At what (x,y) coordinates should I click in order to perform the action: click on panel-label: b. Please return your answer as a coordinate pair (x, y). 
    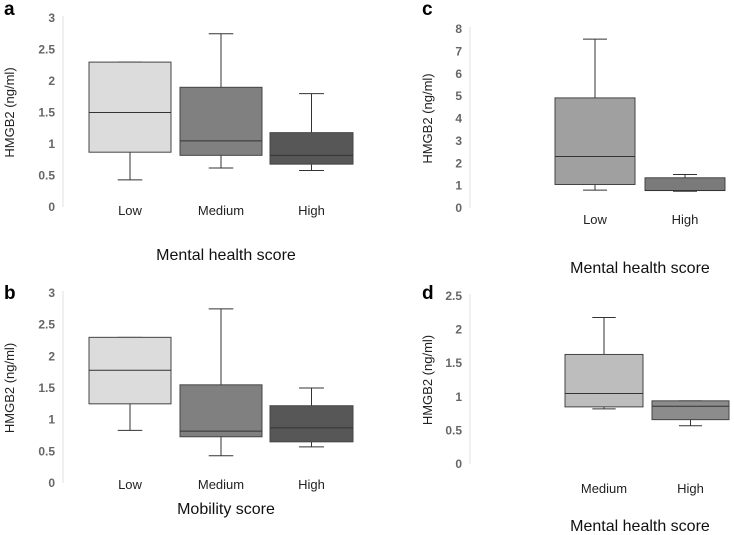
    Looking at the image, I should click on (10, 293).